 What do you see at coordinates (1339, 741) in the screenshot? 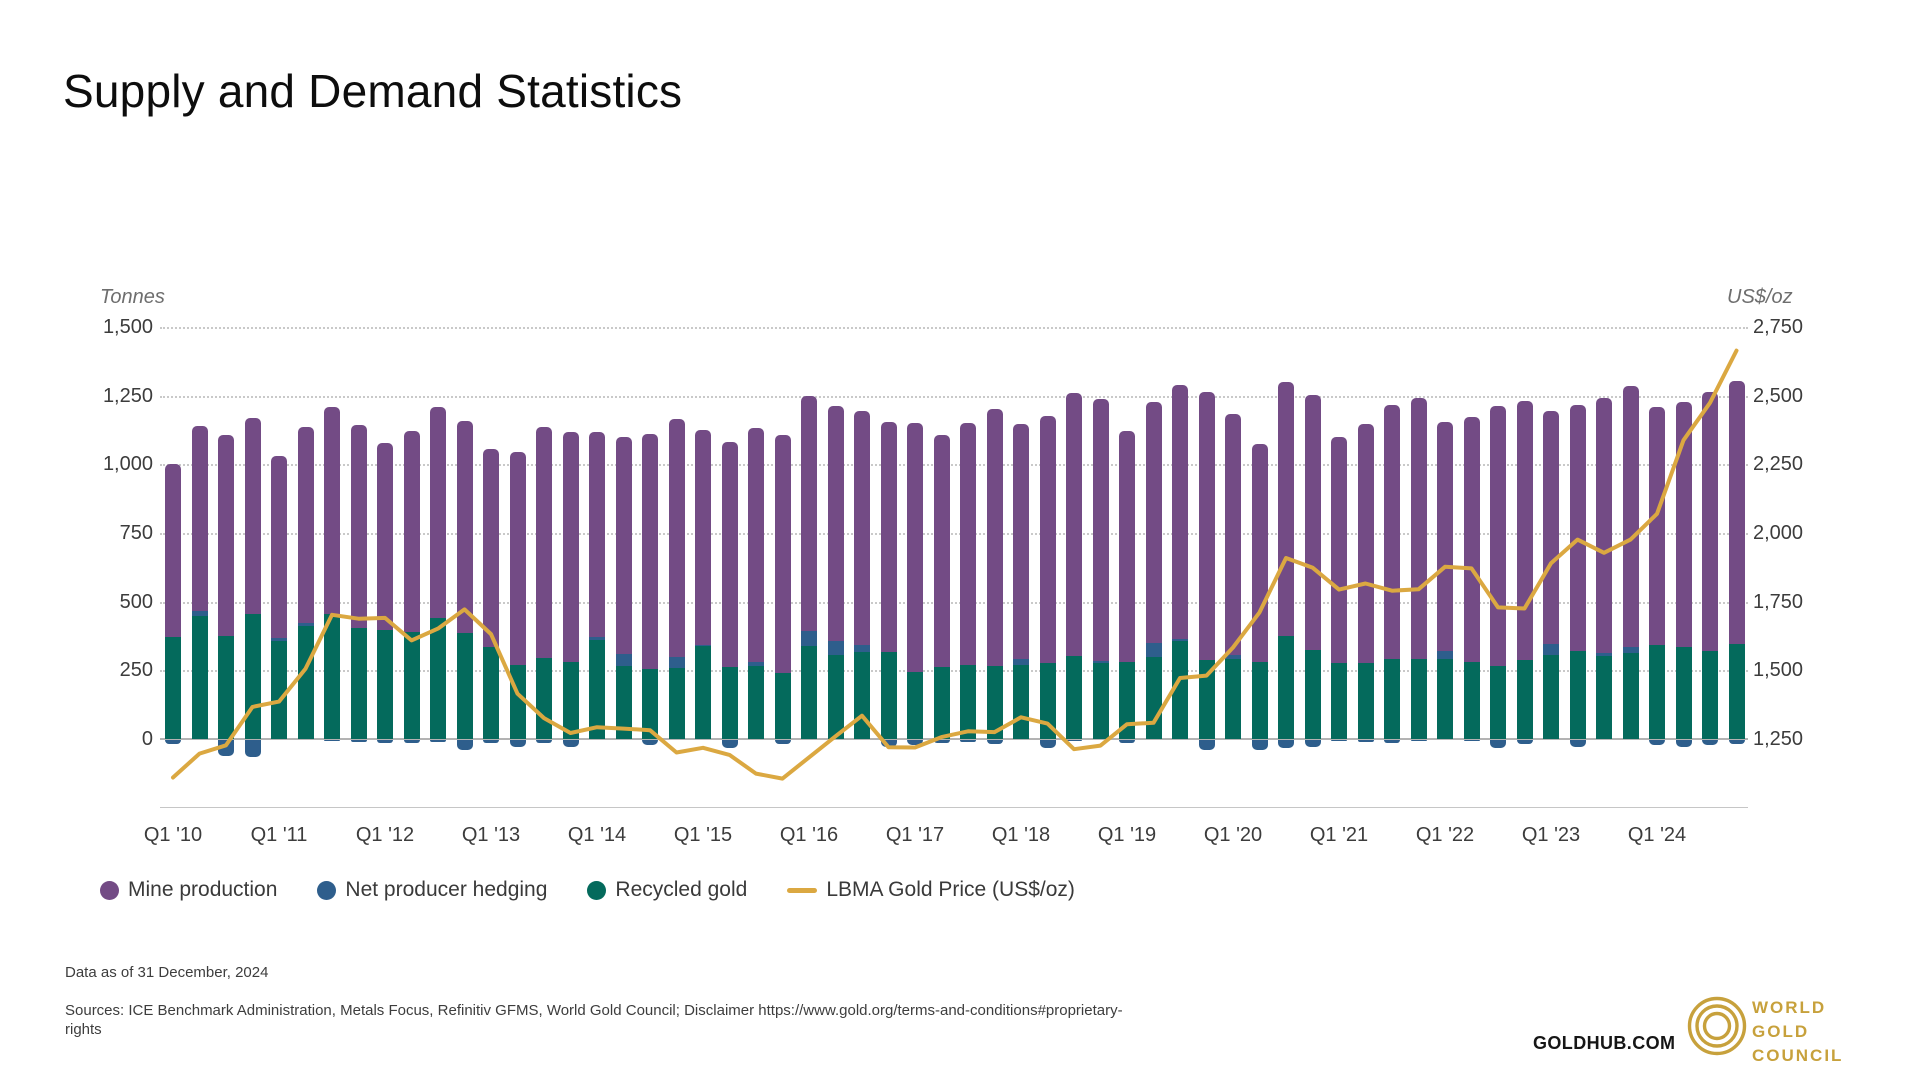
I see `bar-hedging-Q1 '21` at bounding box center [1339, 741].